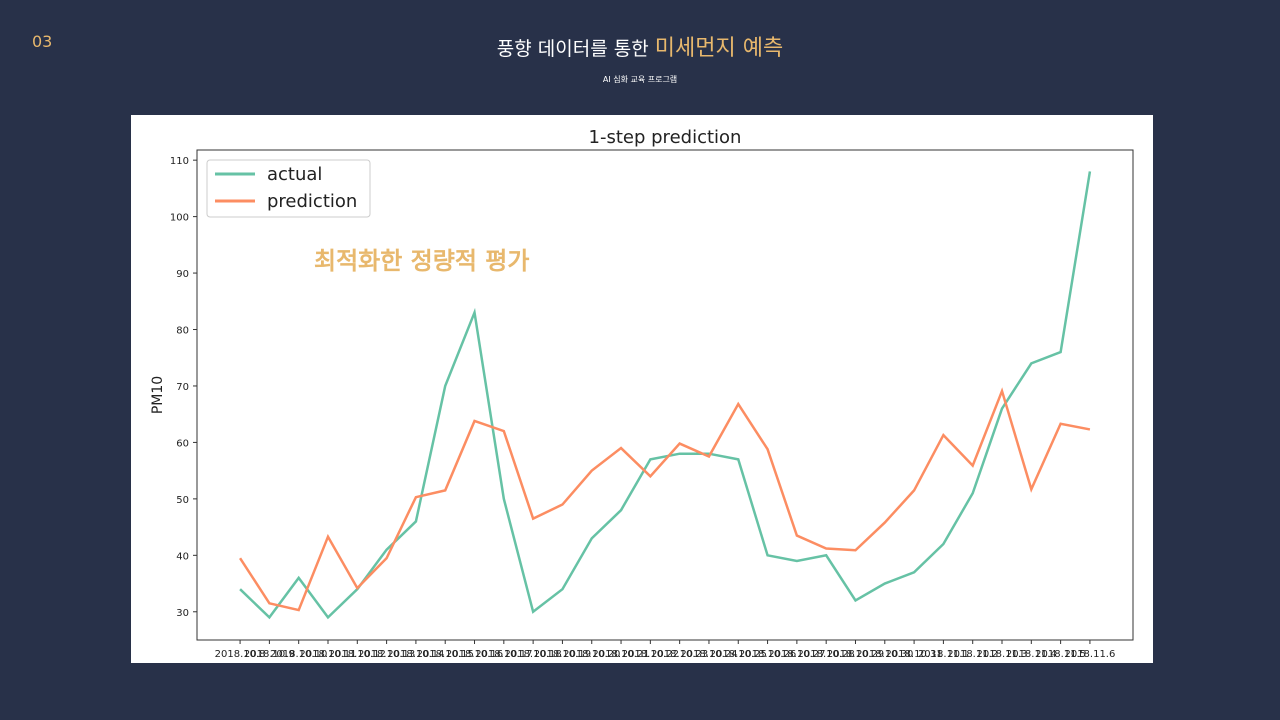 This screenshot has height=720, width=1280. I want to click on y-tick-label: 110, so click(179, 161).